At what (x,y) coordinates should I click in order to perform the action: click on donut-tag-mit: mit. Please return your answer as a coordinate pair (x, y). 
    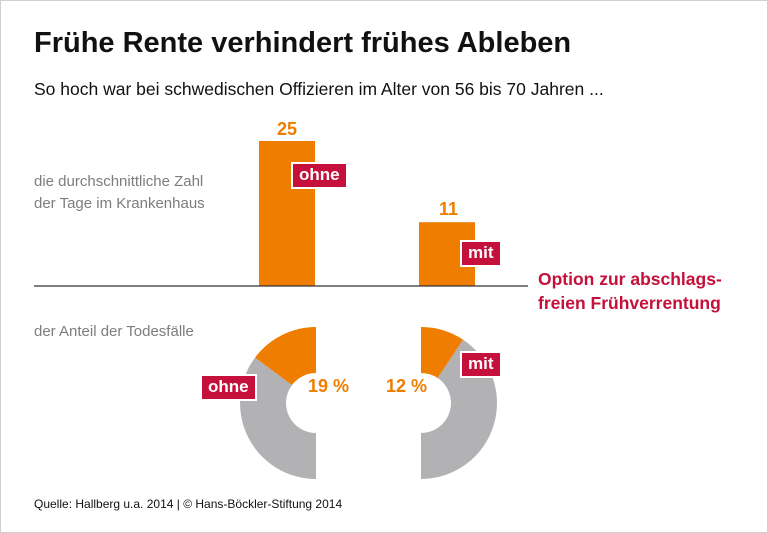
    Looking at the image, I should click on (481, 364).